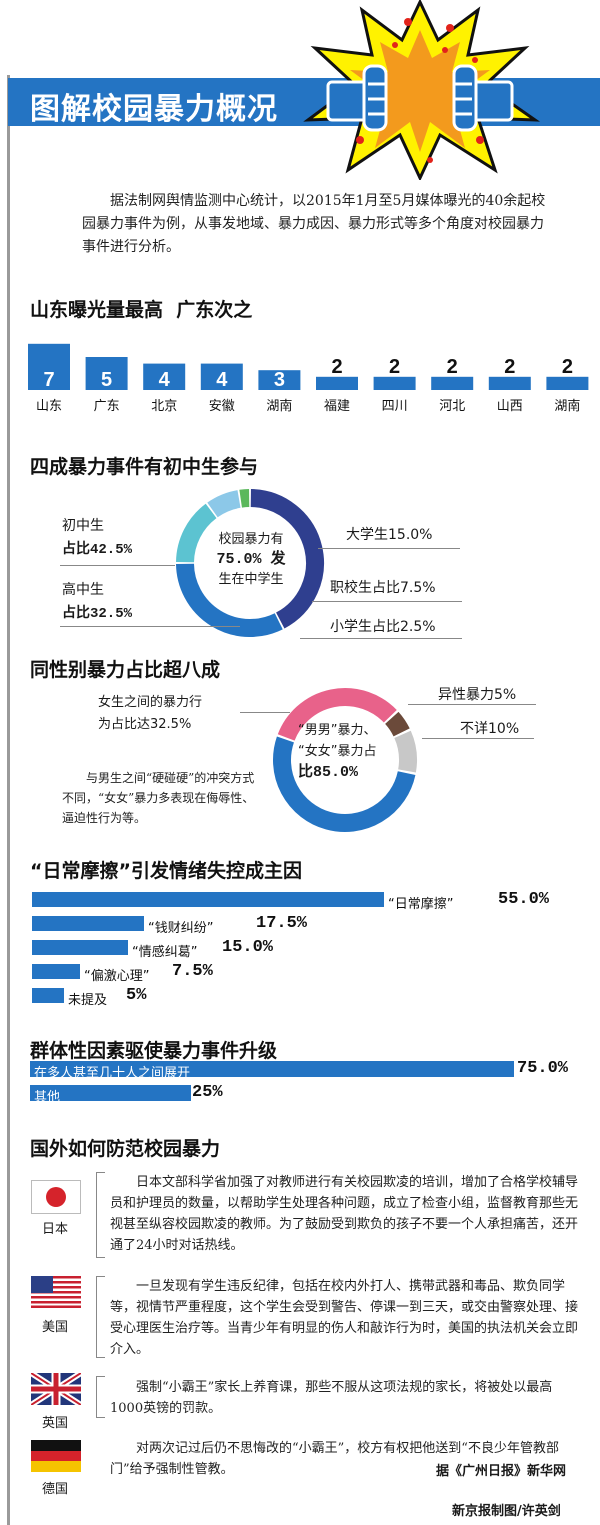 This screenshot has width=600, height=1525. Describe the element at coordinates (383, 588) in the screenshot. I see `label-vocational: 职校生占比7.5%` at that location.